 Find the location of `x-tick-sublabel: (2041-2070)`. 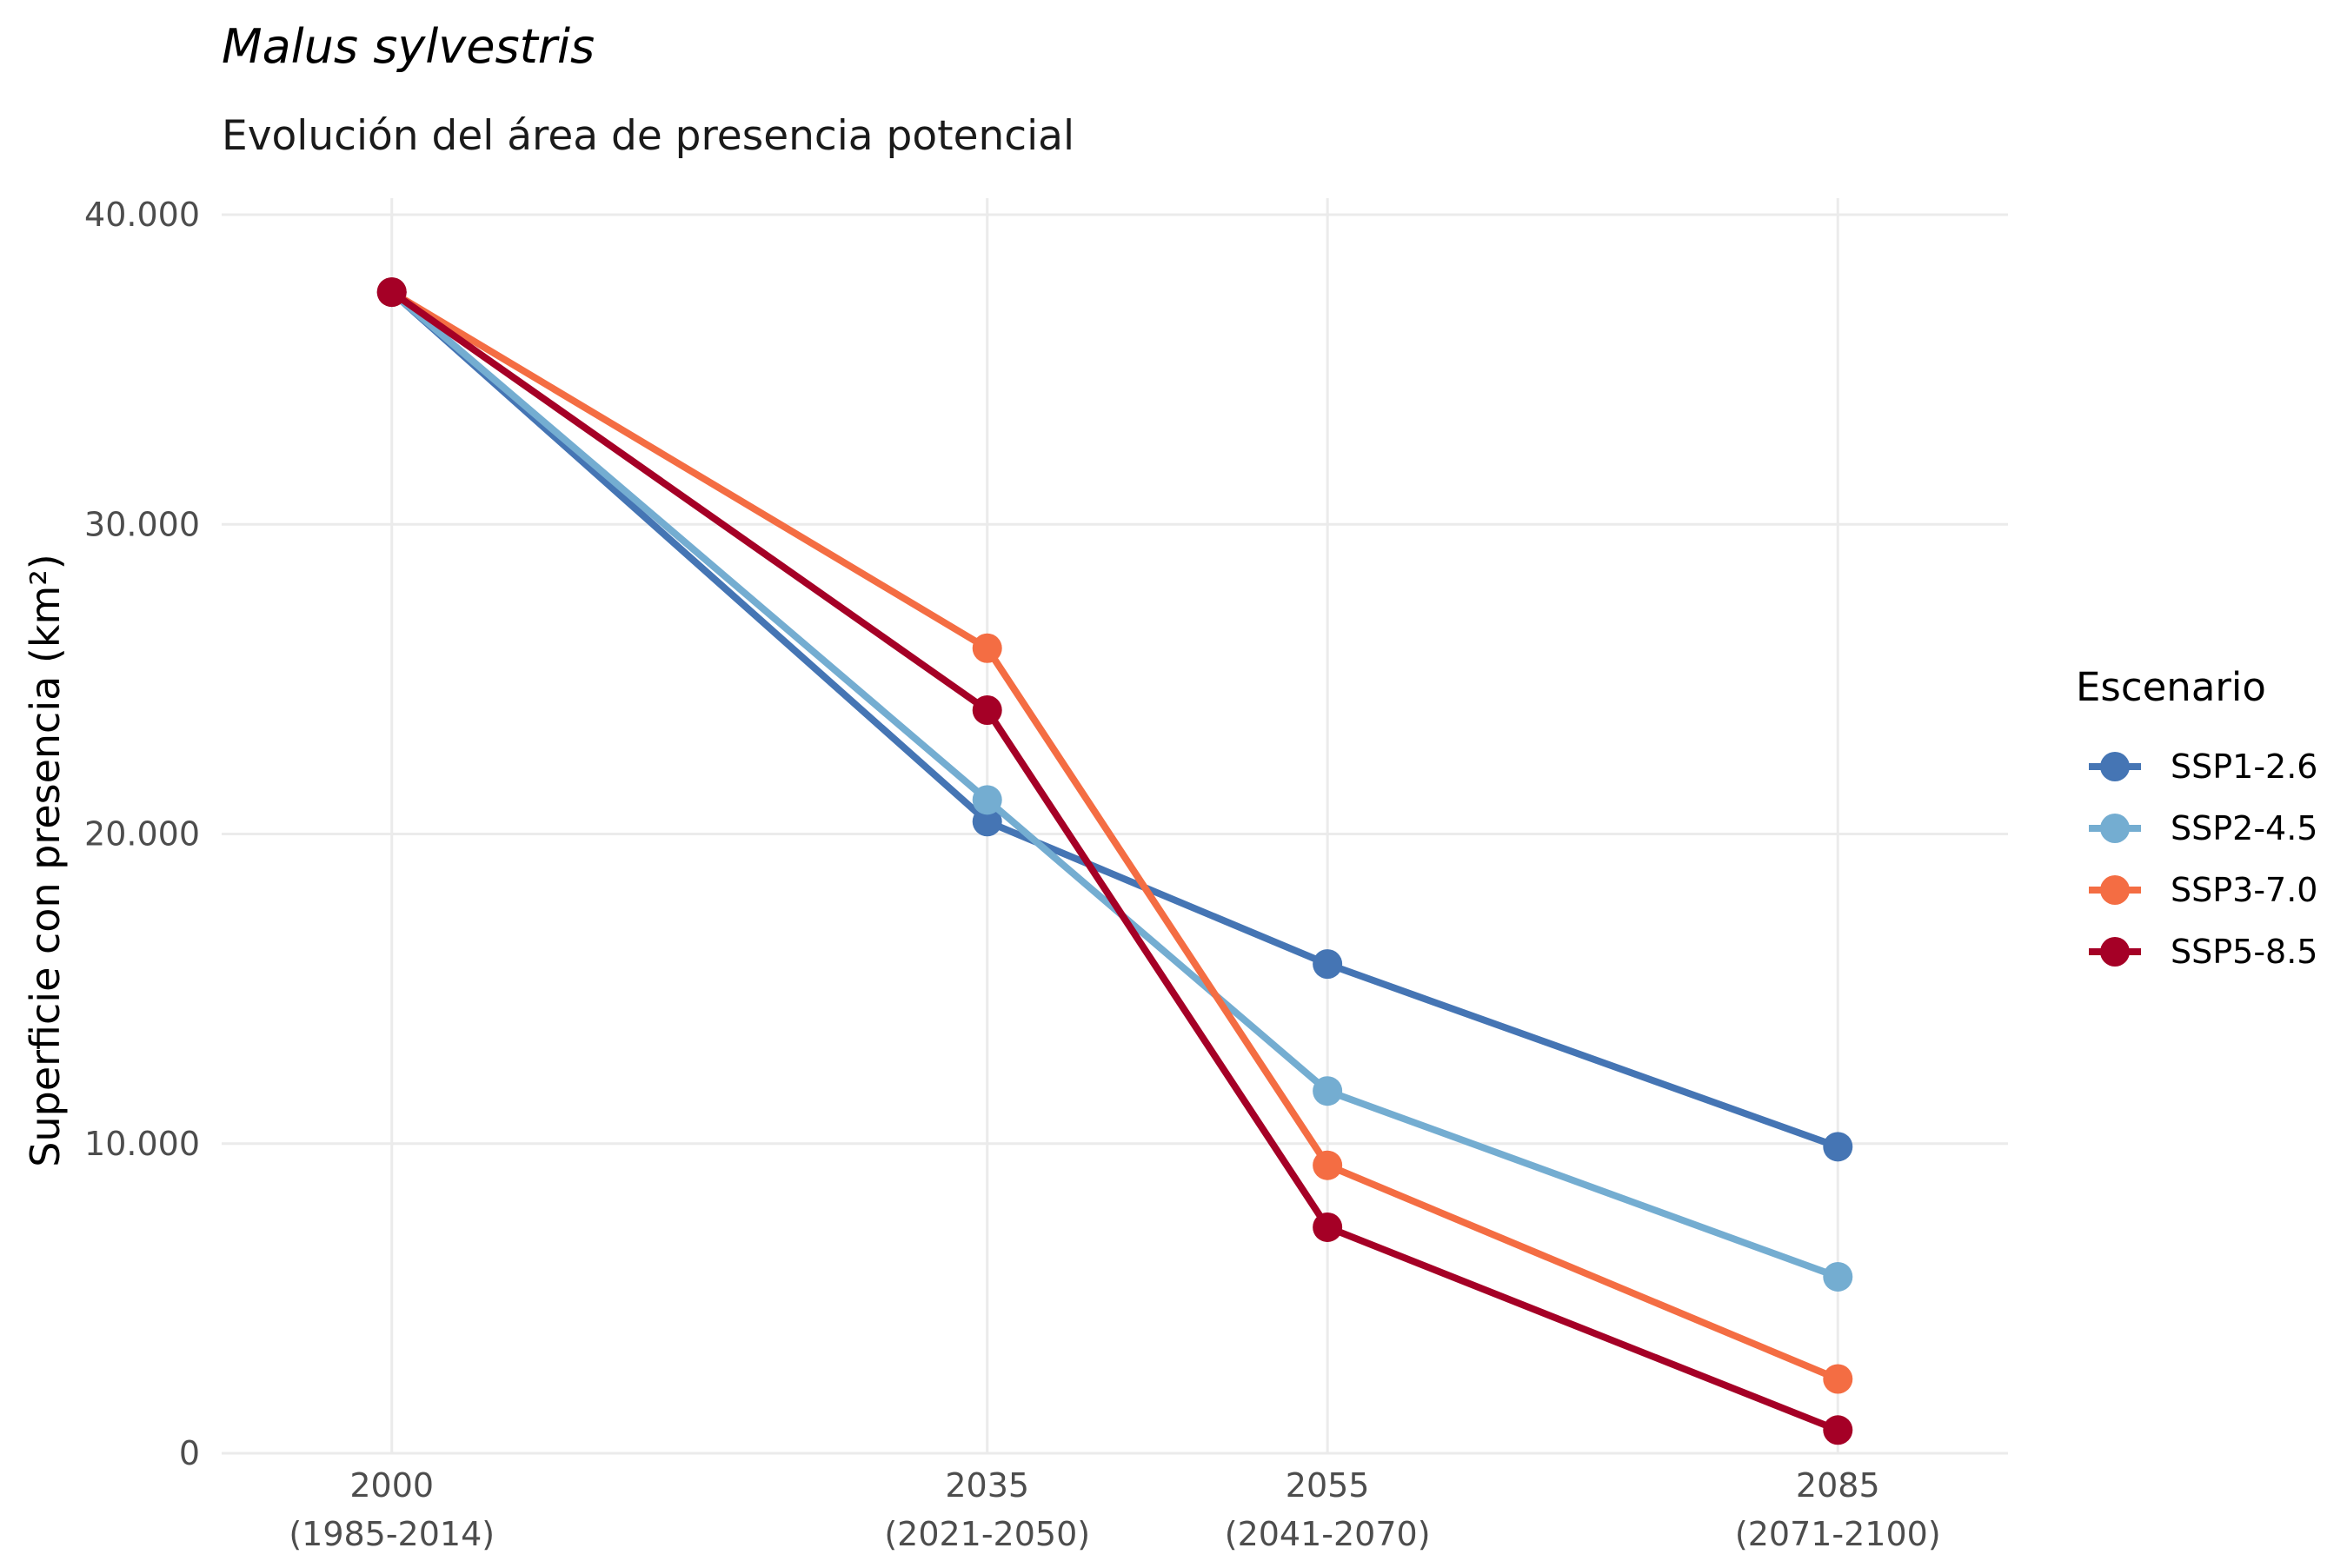

x-tick-sublabel: (2041-2070) is located at coordinates (1328, 1534).